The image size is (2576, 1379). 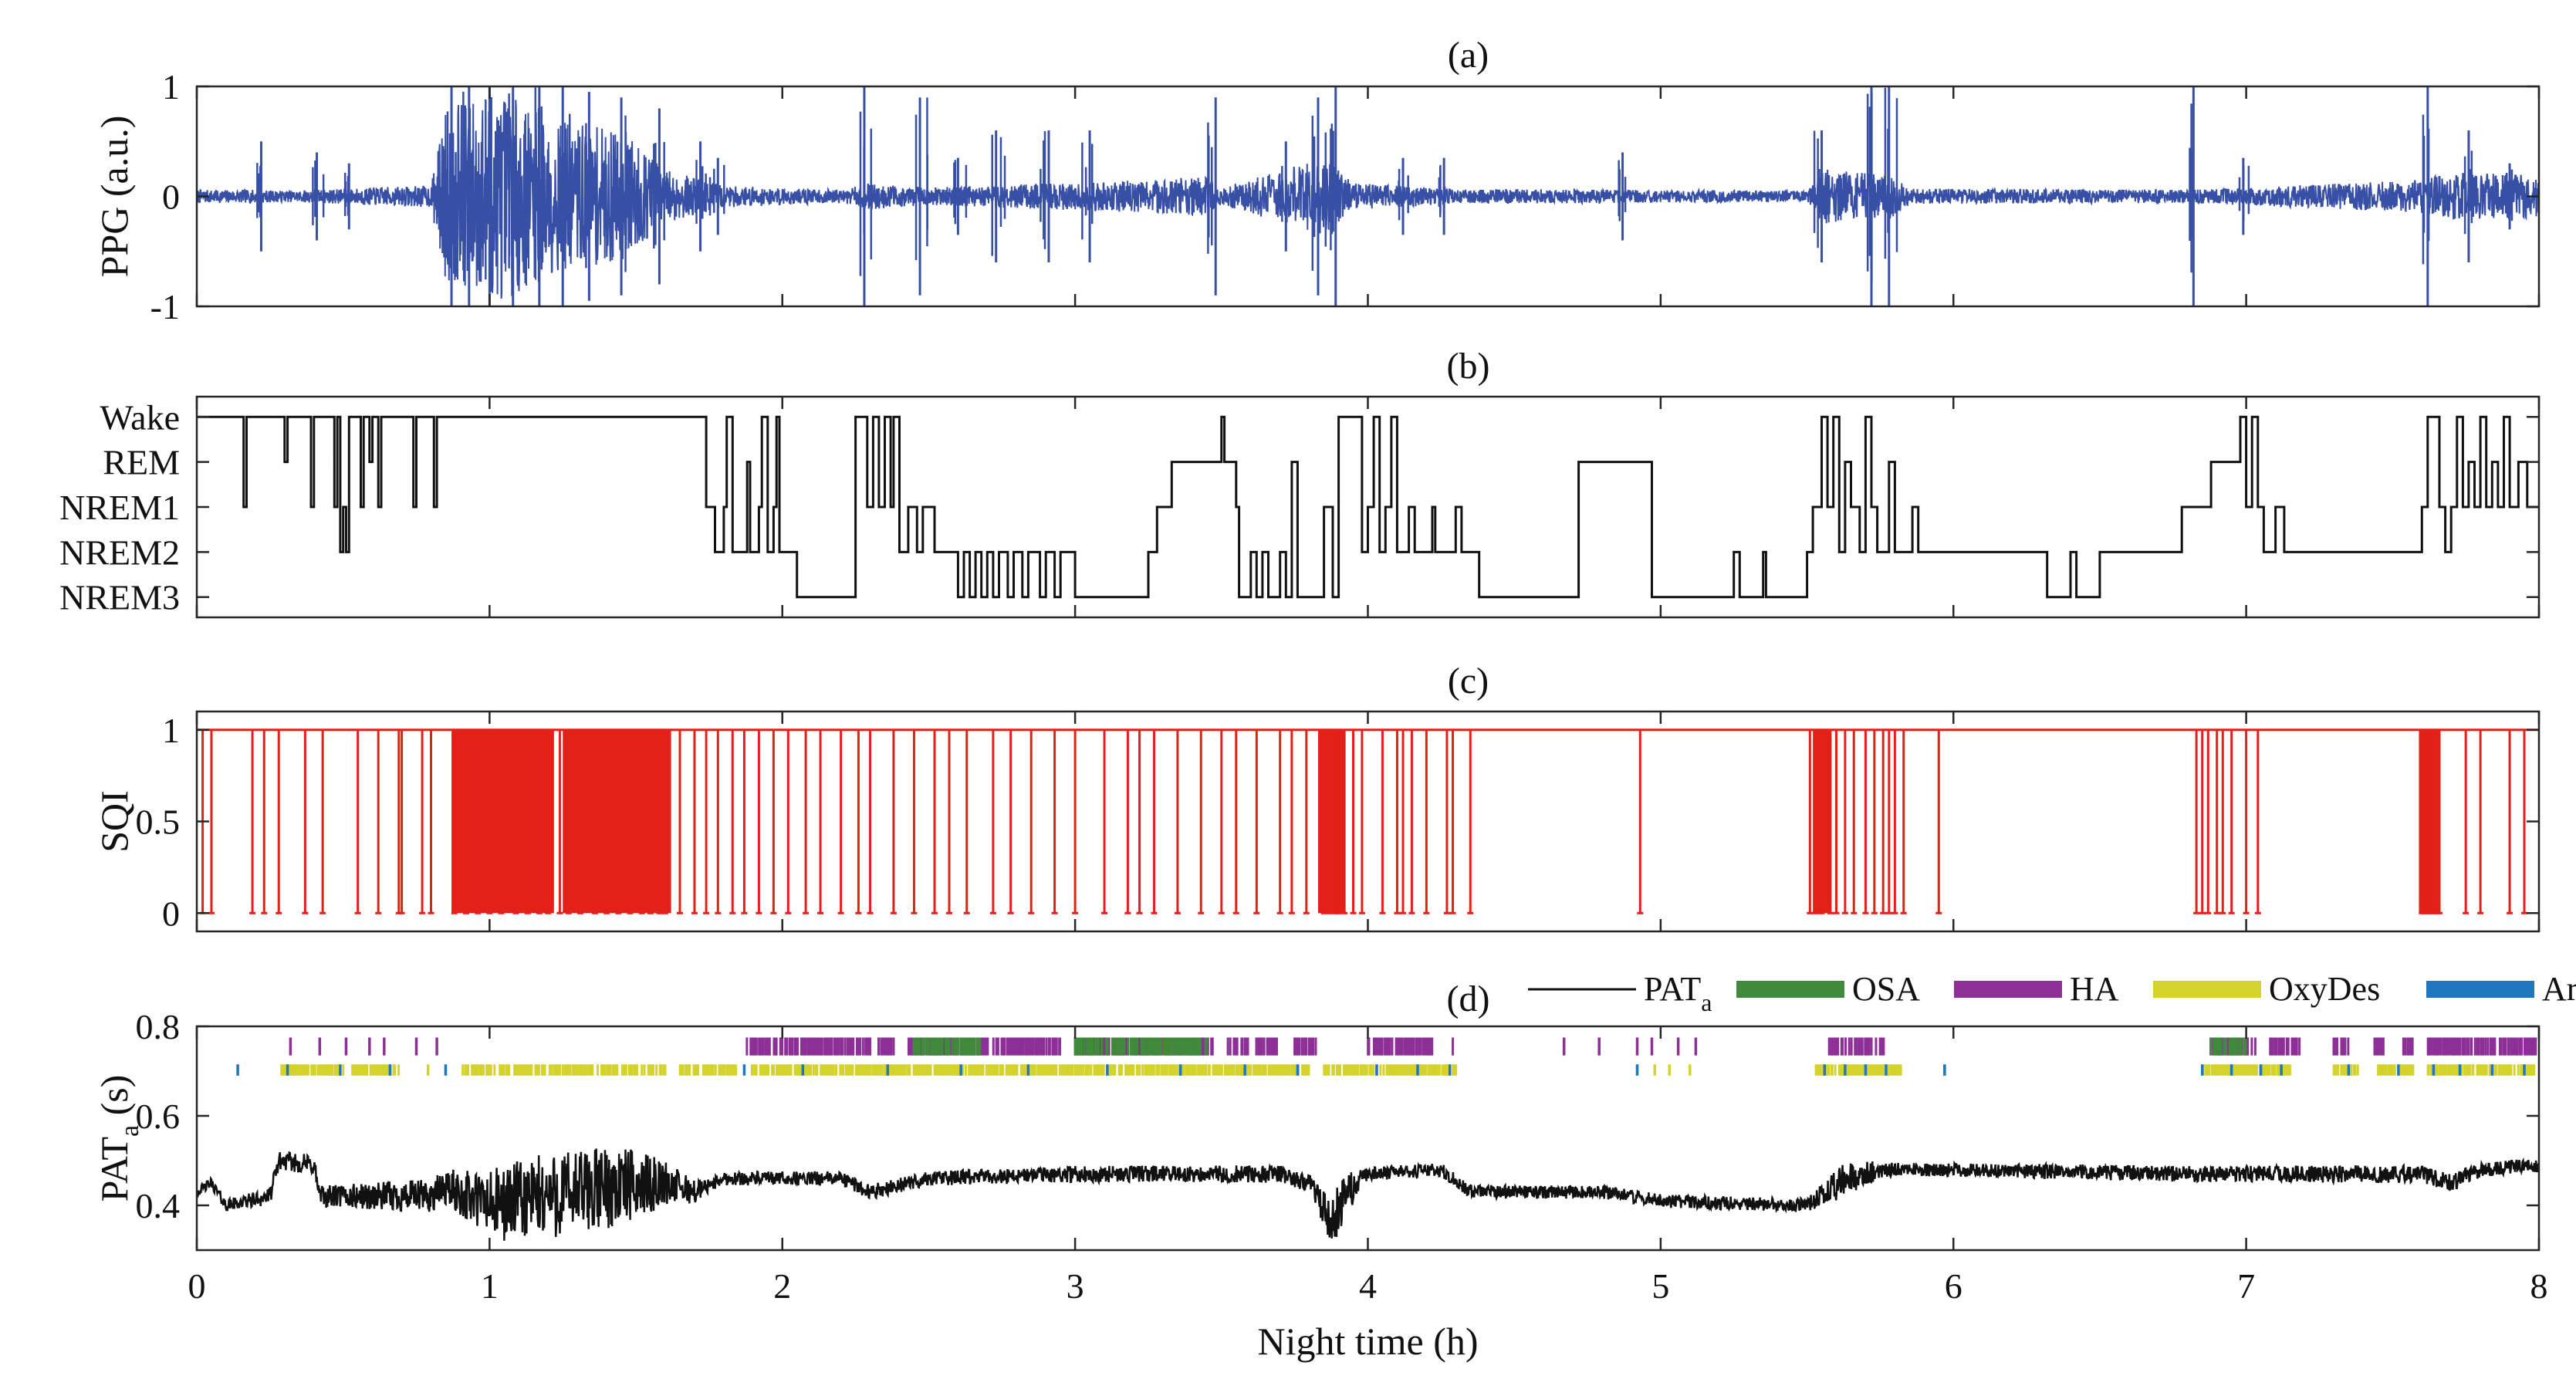 I want to click on y-tick-label: -1, so click(x=165, y=306).